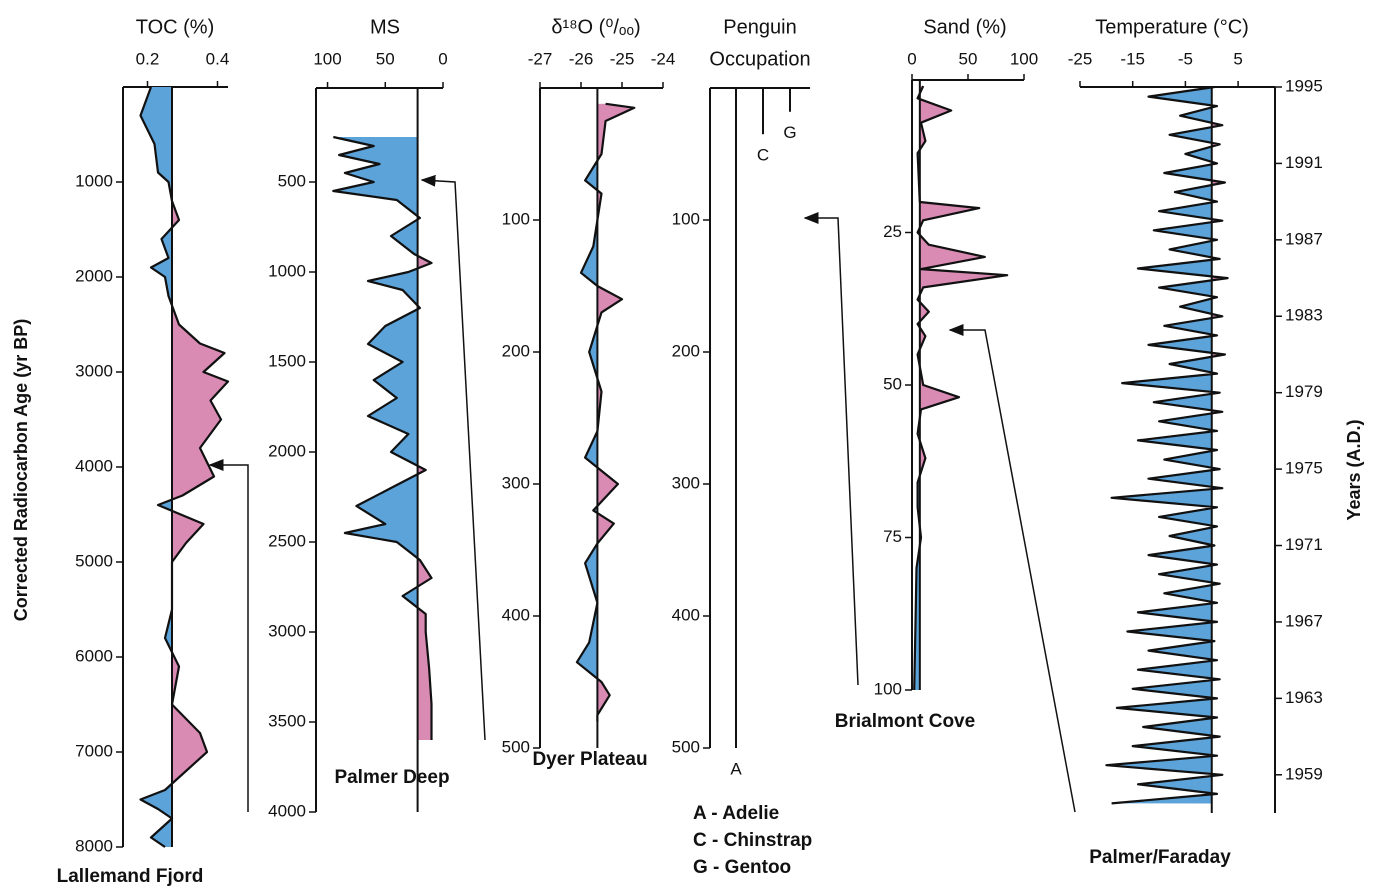 This screenshot has height=888, width=1380. Describe the element at coordinates (759, 59) in the screenshot. I see `chart-title: Occupation` at that location.